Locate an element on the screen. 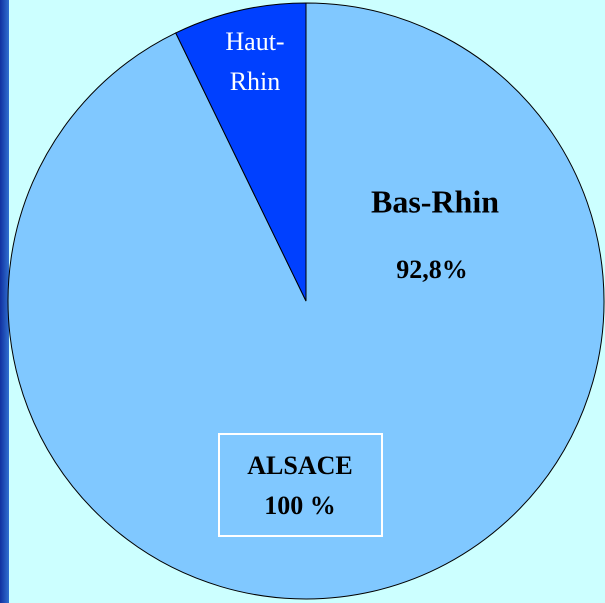  annotation-line: 100 % is located at coordinates (300, 505).